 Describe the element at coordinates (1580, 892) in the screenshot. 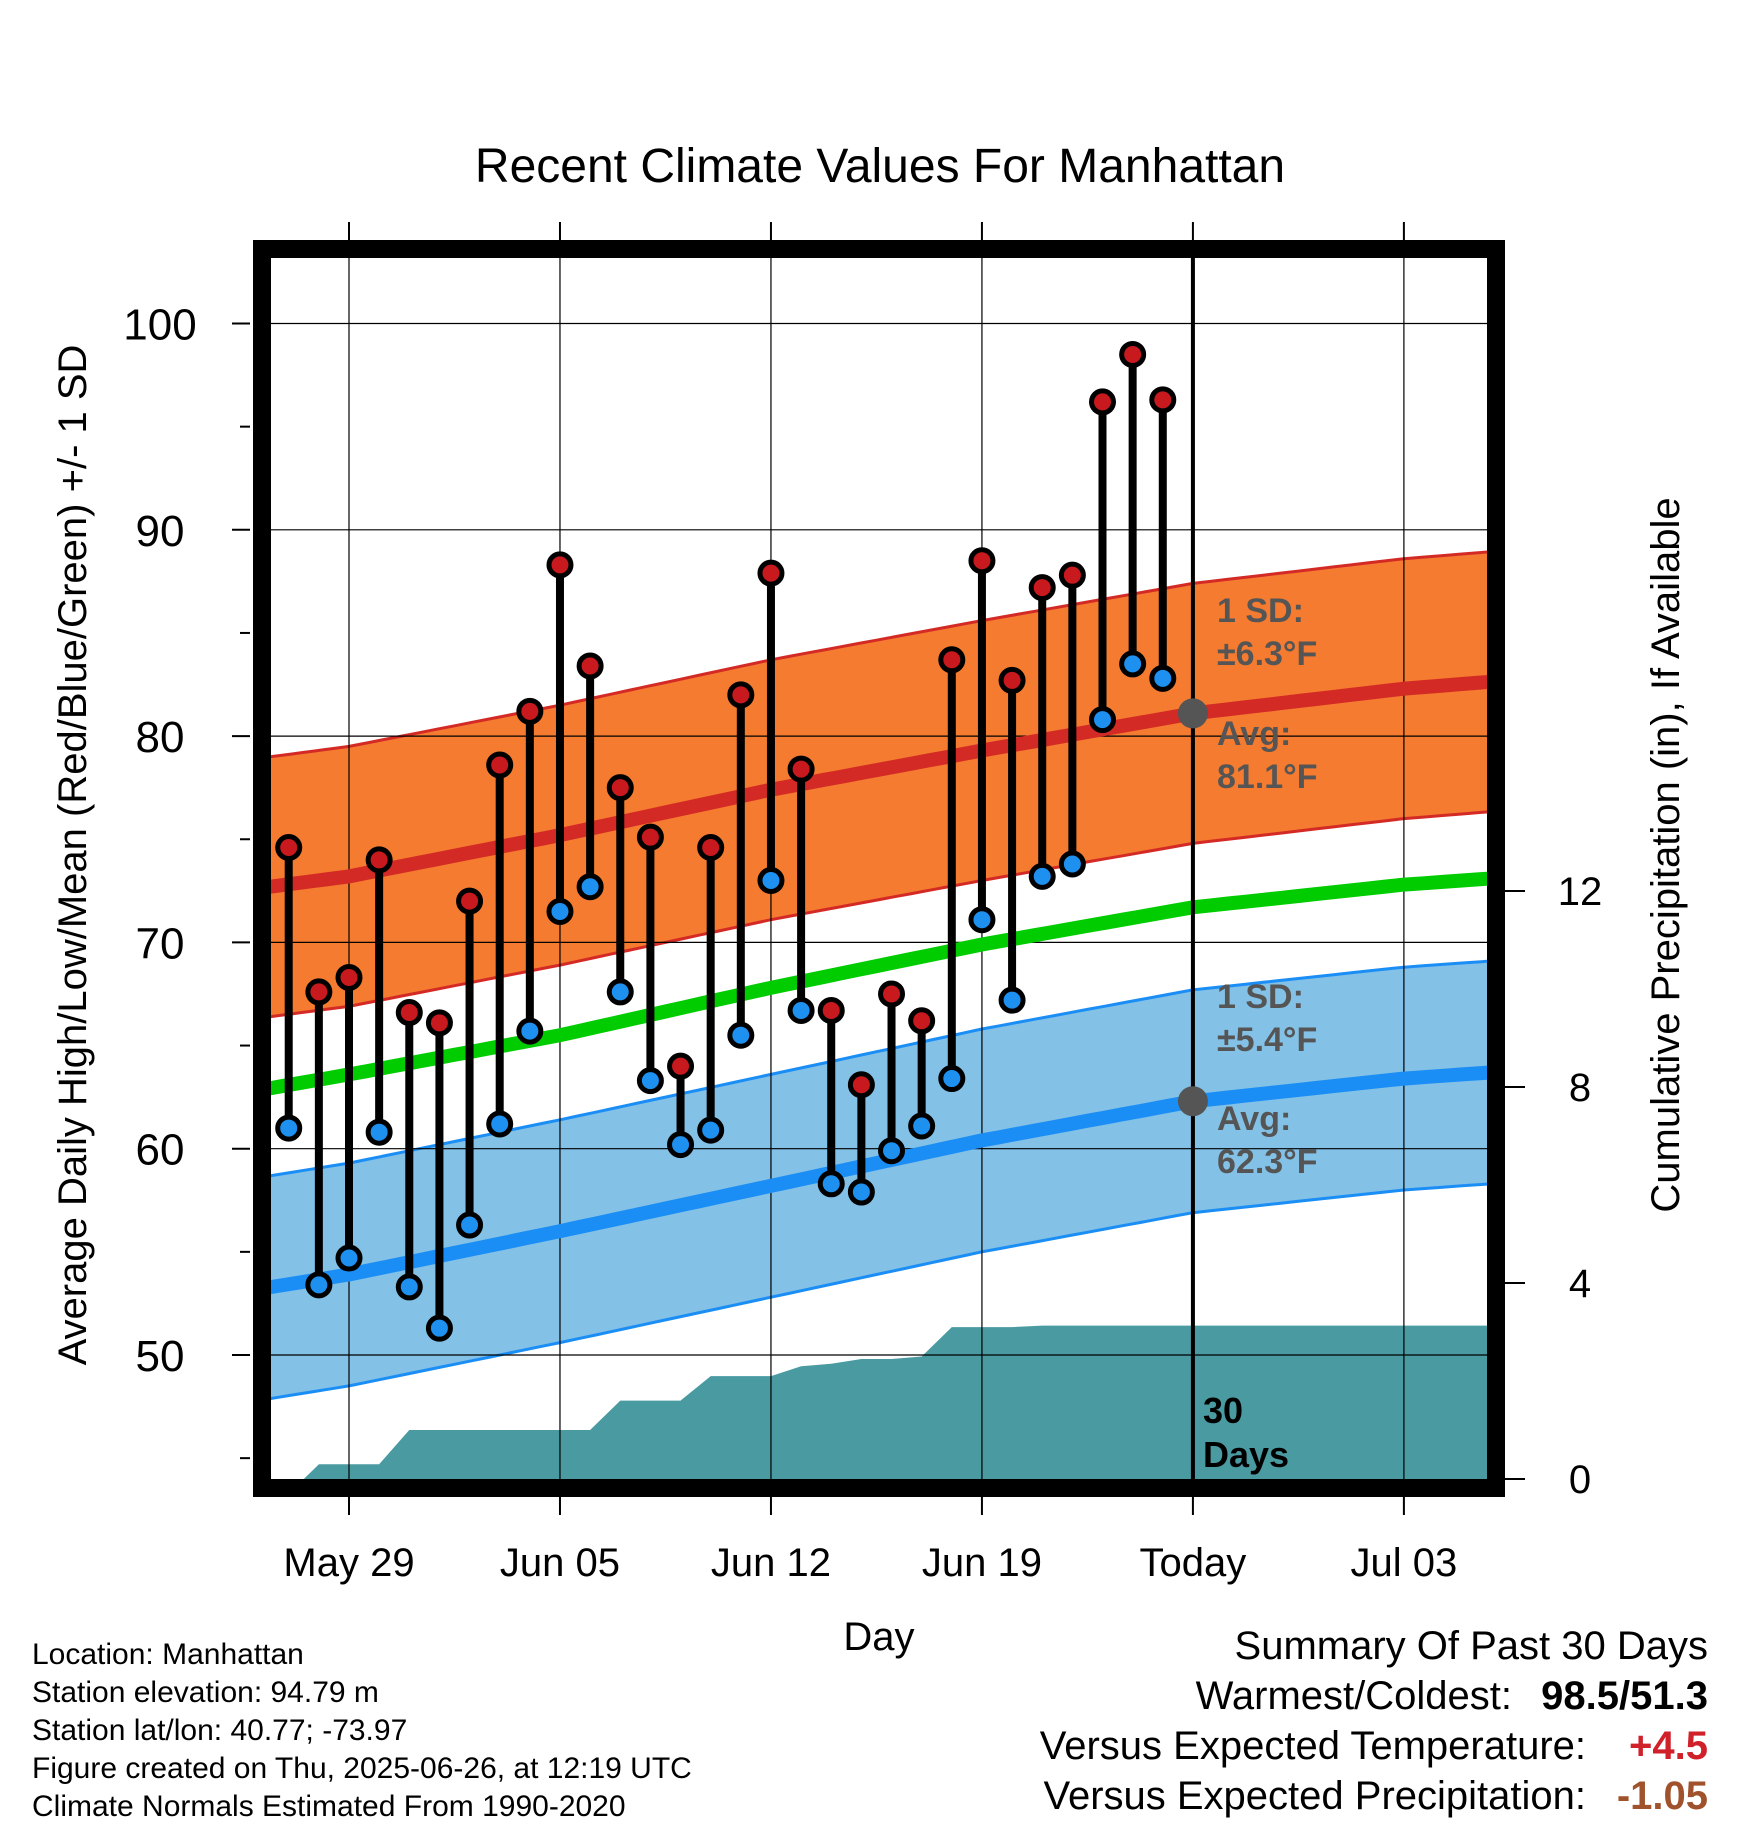

I see `y2-tick-label: 12` at that location.